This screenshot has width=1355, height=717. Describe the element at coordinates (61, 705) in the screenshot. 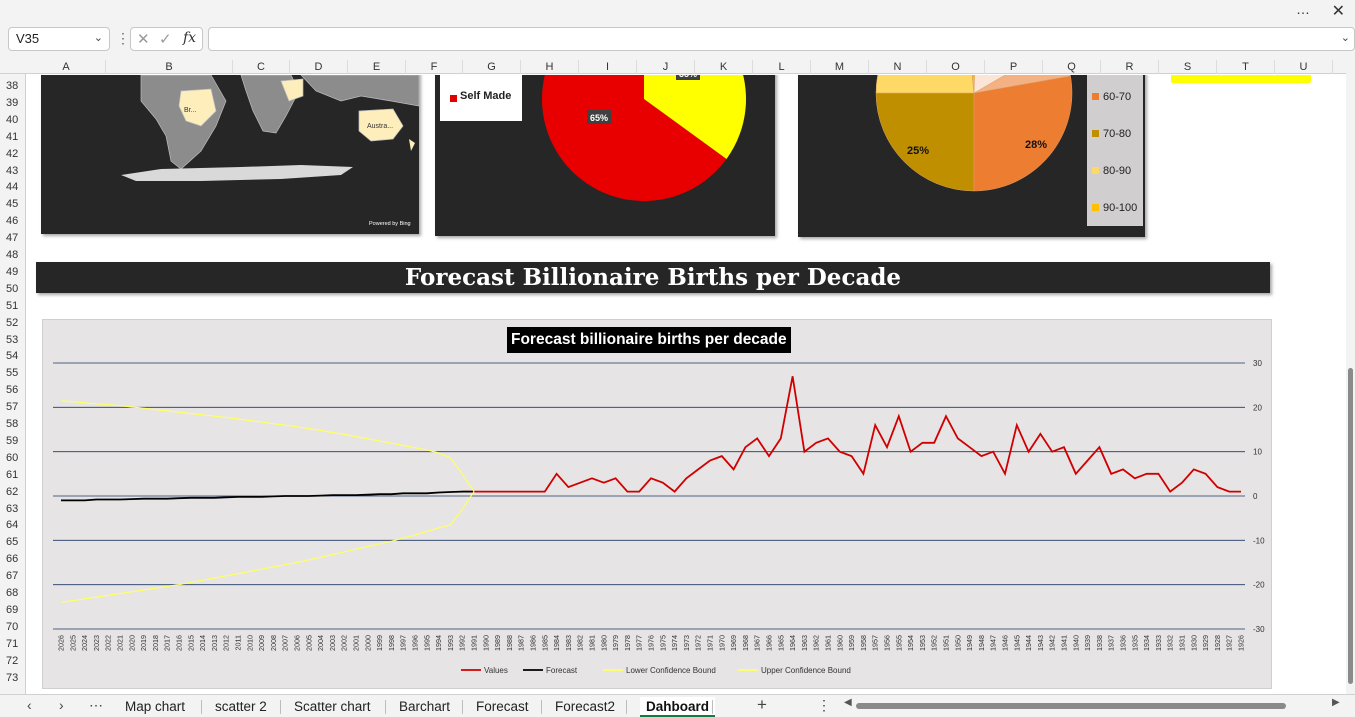

I see `next-sheet-icon: ›` at that location.